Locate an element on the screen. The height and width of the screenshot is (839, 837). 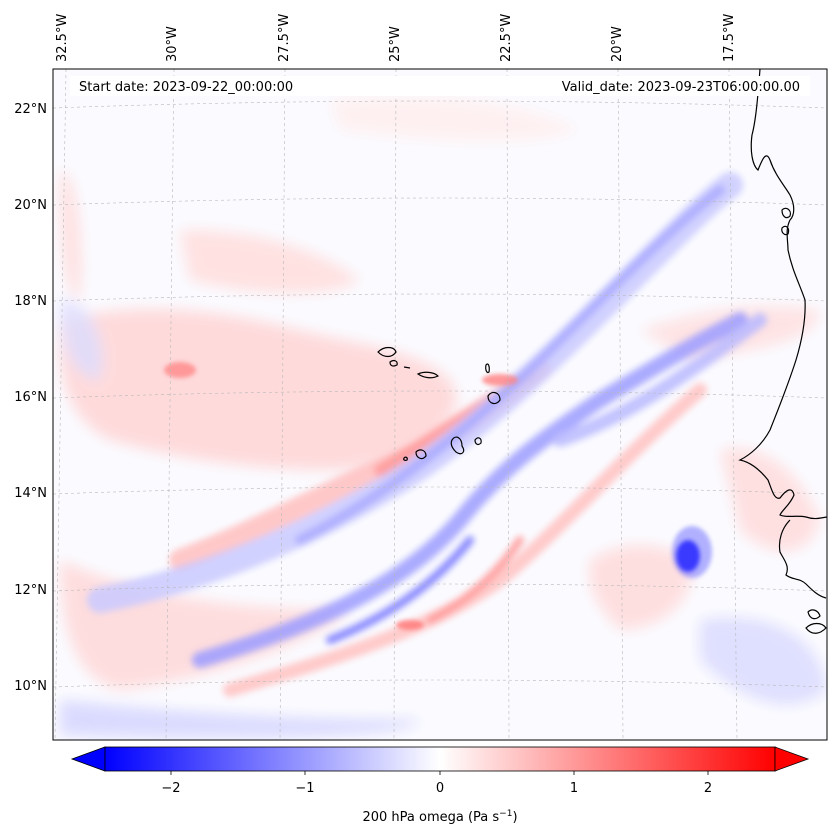
africa-coastline is located at coordinates (782, 294).